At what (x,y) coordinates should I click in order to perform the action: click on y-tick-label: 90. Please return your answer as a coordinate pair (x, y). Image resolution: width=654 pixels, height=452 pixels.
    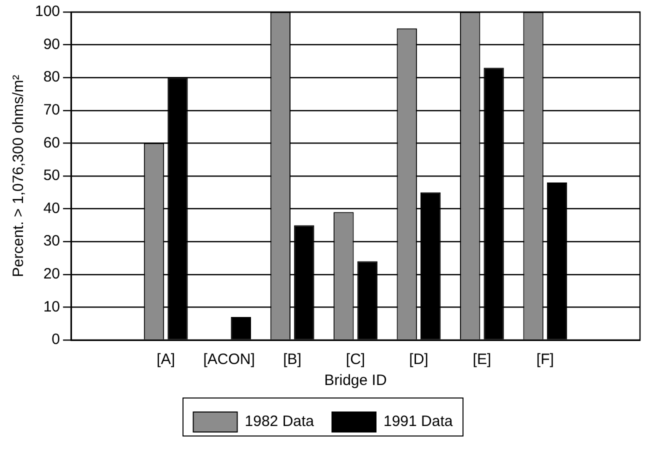
    Looking at the image, I should click on (51, 44).